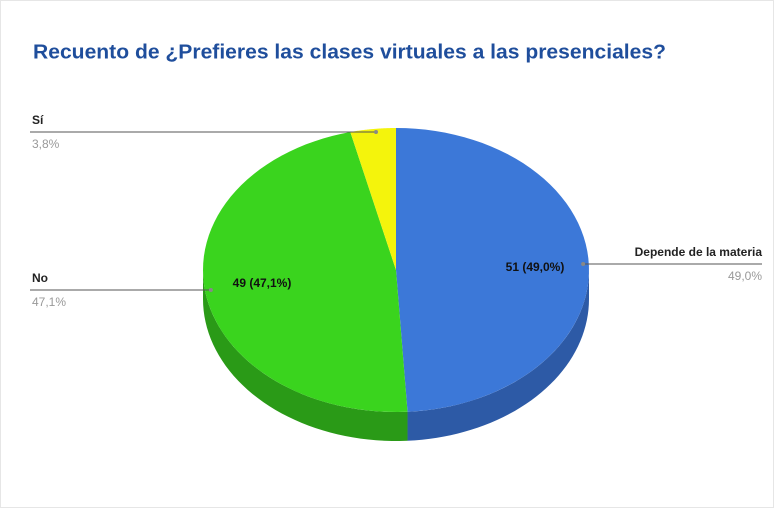  What do you see at coordinates (38, 120) in the screenshot?
I see `legend-label: Sí` at bounding box center [38, 120].